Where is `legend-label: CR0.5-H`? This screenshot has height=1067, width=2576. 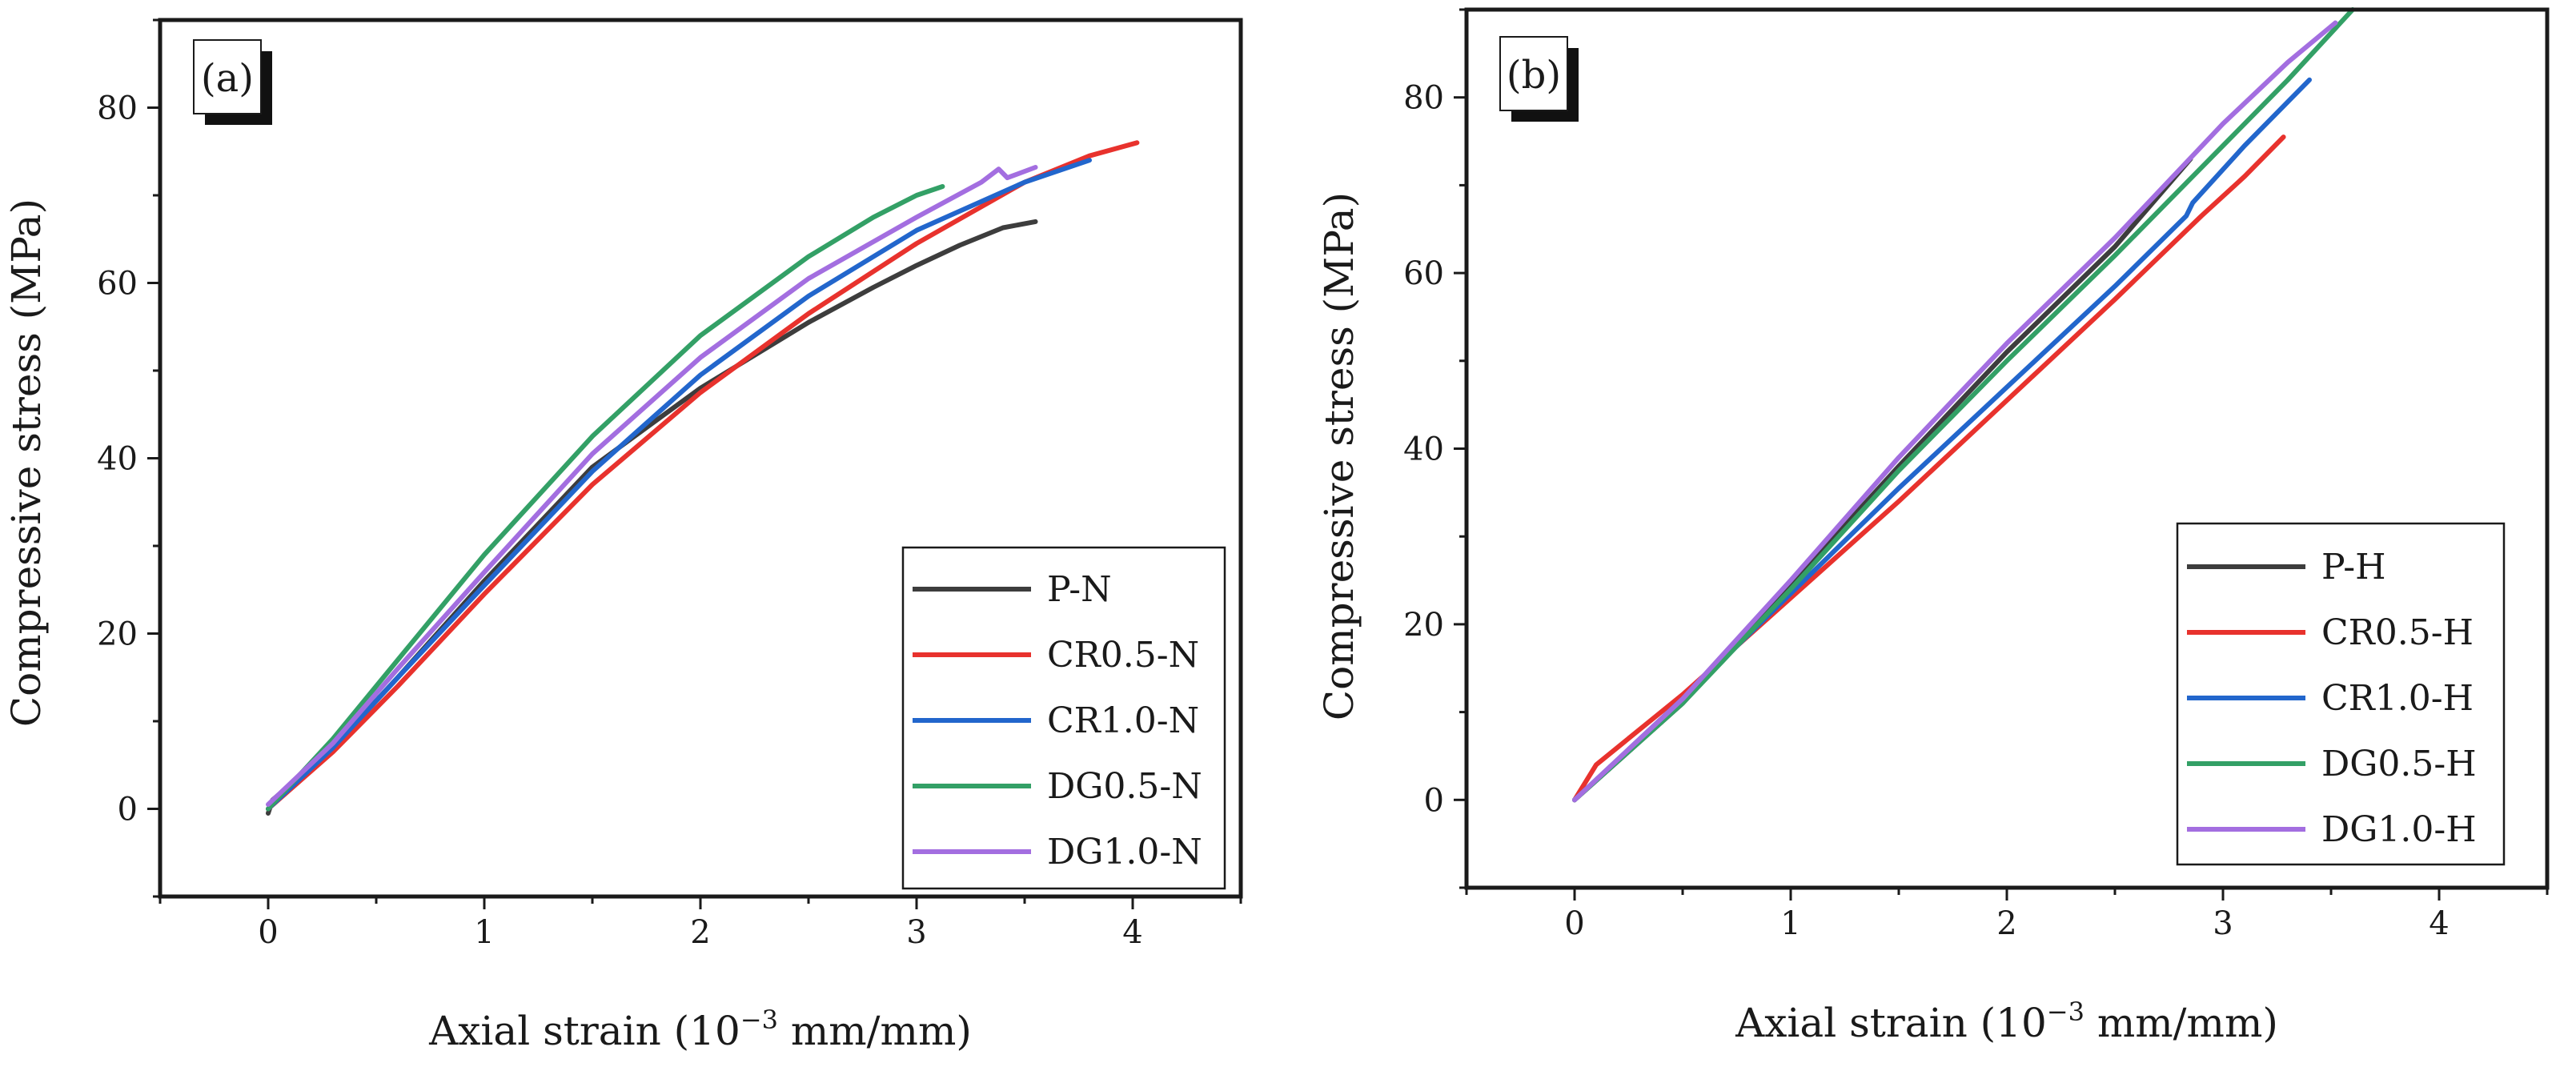
legend-label: CR0.5-H is located at coordinates (2398, 632).